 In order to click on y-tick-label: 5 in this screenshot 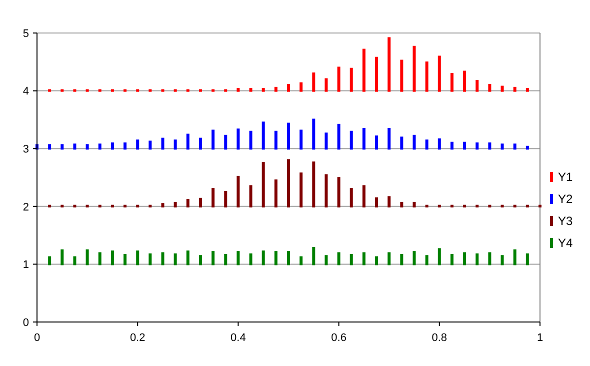, I will do `click(25, 34)`.